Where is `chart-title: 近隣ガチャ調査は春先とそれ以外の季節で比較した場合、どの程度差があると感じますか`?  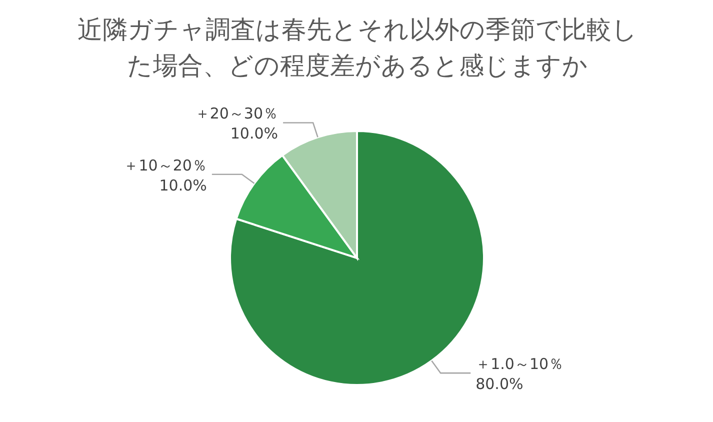 chart-title: 近隣ガチャ調査は春先とそれ以外の季節で比較した場合、どの程度差があると感じますか is located at coordinates (357, 48).